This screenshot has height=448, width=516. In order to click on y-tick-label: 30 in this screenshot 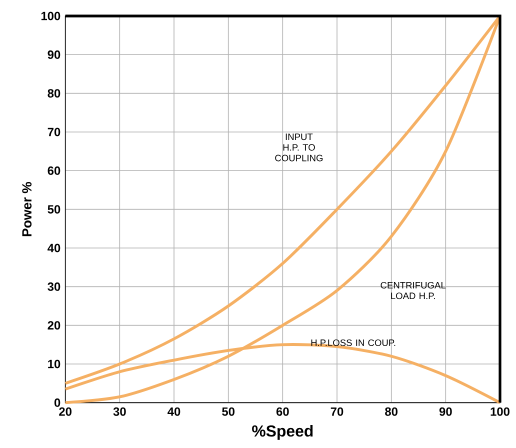, I will do `click(54, 286)`.